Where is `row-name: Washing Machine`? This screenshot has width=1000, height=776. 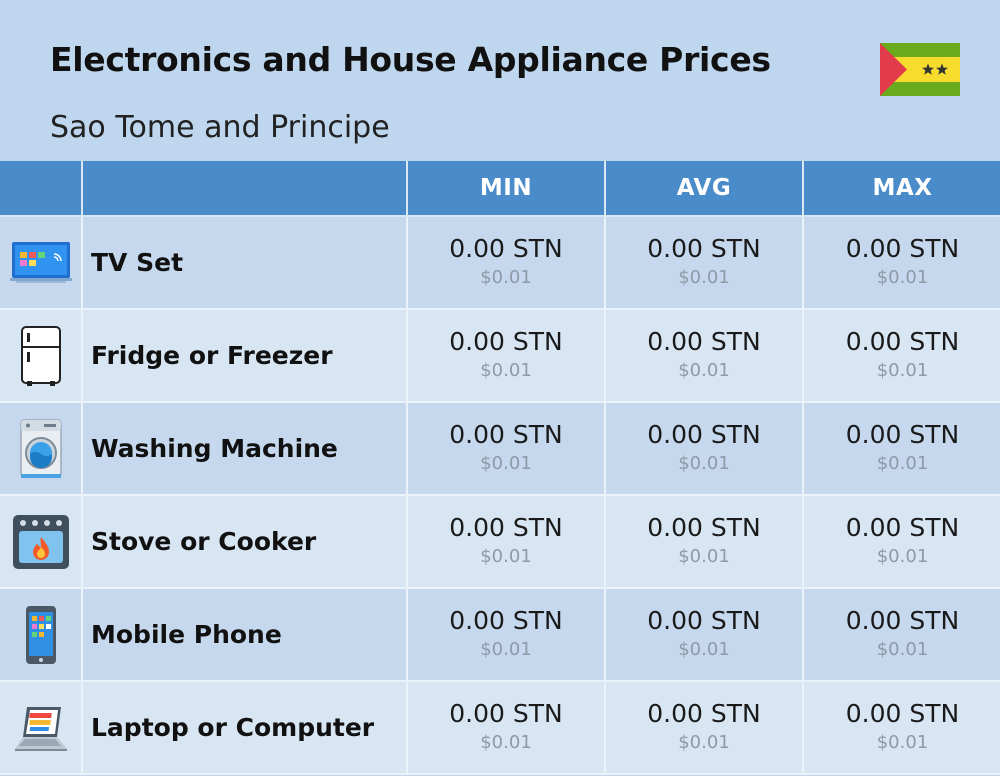 row-name: Washing Machine is located at coordinates (245, 449).